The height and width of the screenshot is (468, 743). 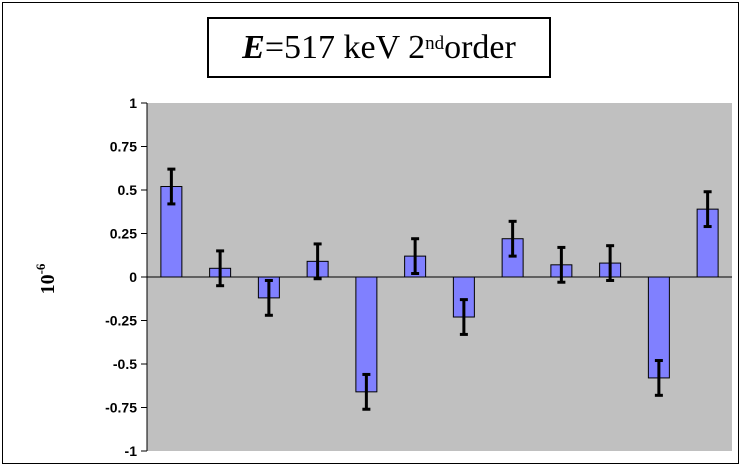 What do you see at coordinates (123, 147) in the screenshot?
I see `y-tick-label: 0.75` at bounding box center [123, 147].